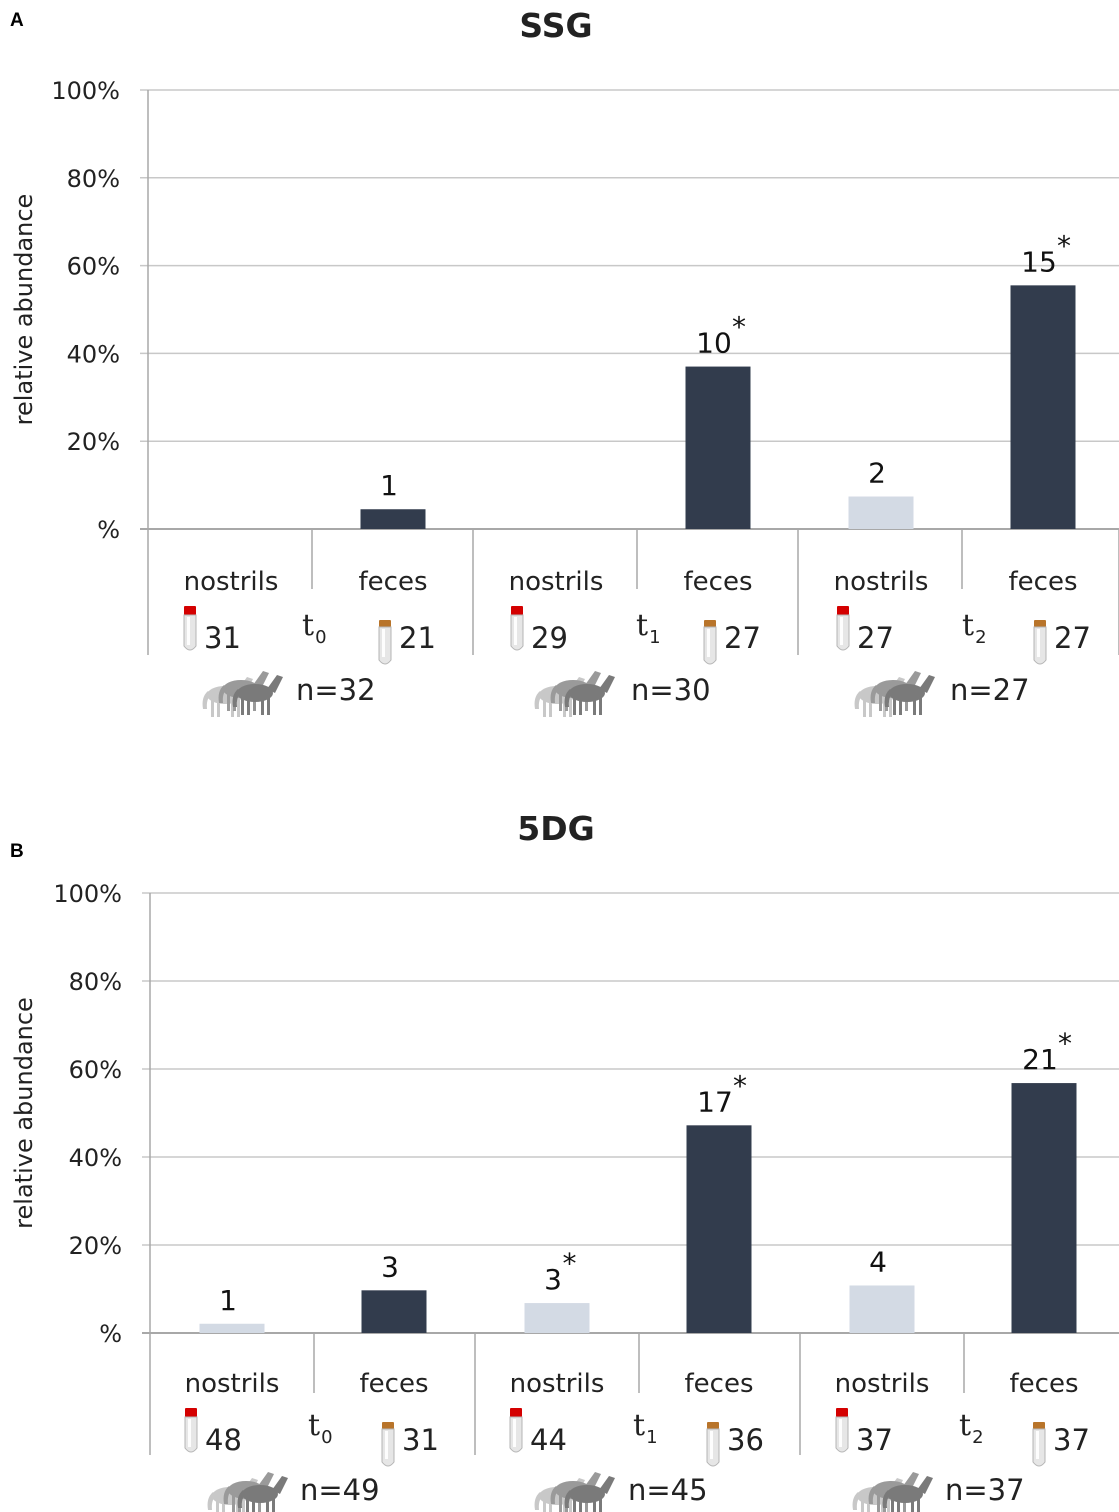 The height and width of the screenshot is (1512, 1119). Describe the element at coordinates (223, 1440) in the screenshot. I see `sample-count: 48` at that location.